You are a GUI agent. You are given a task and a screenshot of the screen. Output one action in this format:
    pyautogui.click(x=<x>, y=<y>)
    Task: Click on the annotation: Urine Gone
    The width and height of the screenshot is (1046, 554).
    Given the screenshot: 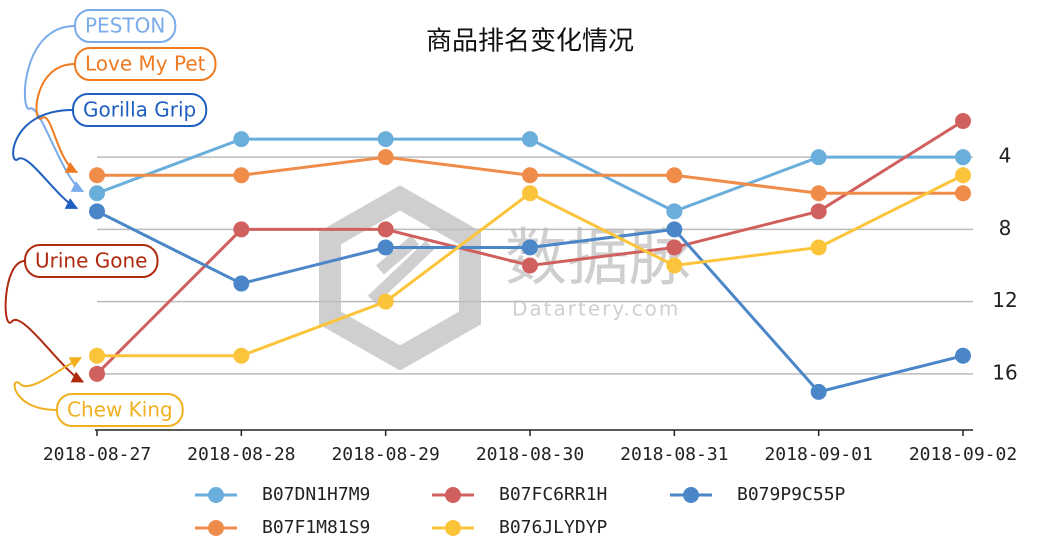 What is the action you would take?
    pyautogui.click(x=81, y=313)
    